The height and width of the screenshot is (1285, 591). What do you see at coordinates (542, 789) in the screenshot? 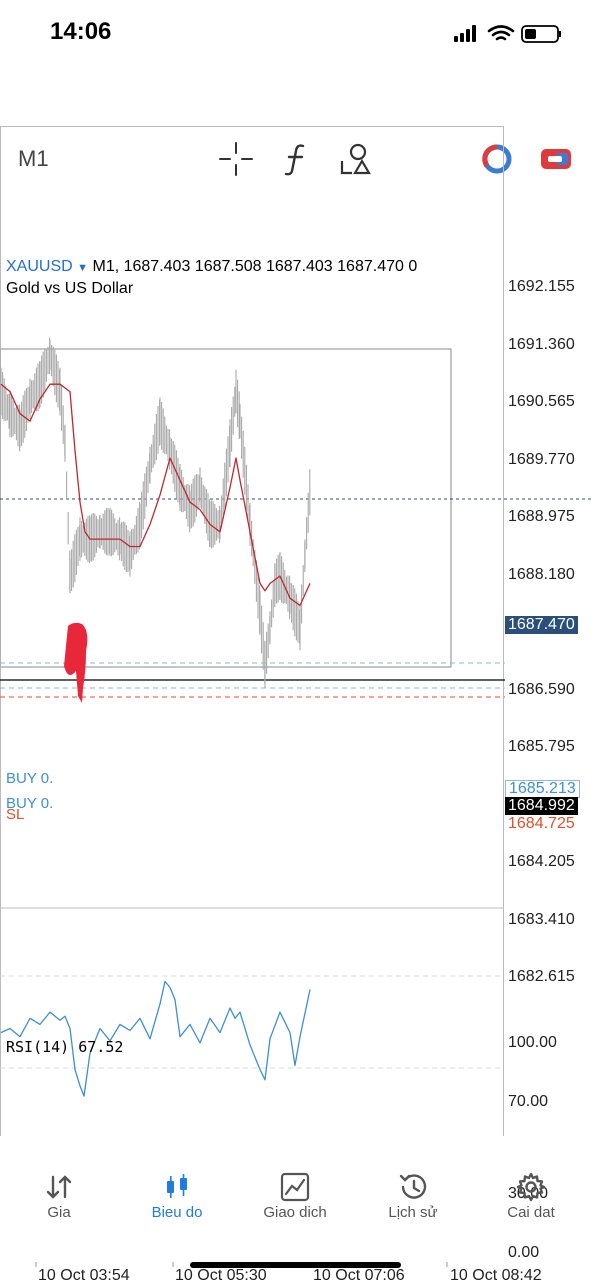
I see `buy-price-tag: 1685.213` at bounding box center [542, 789].